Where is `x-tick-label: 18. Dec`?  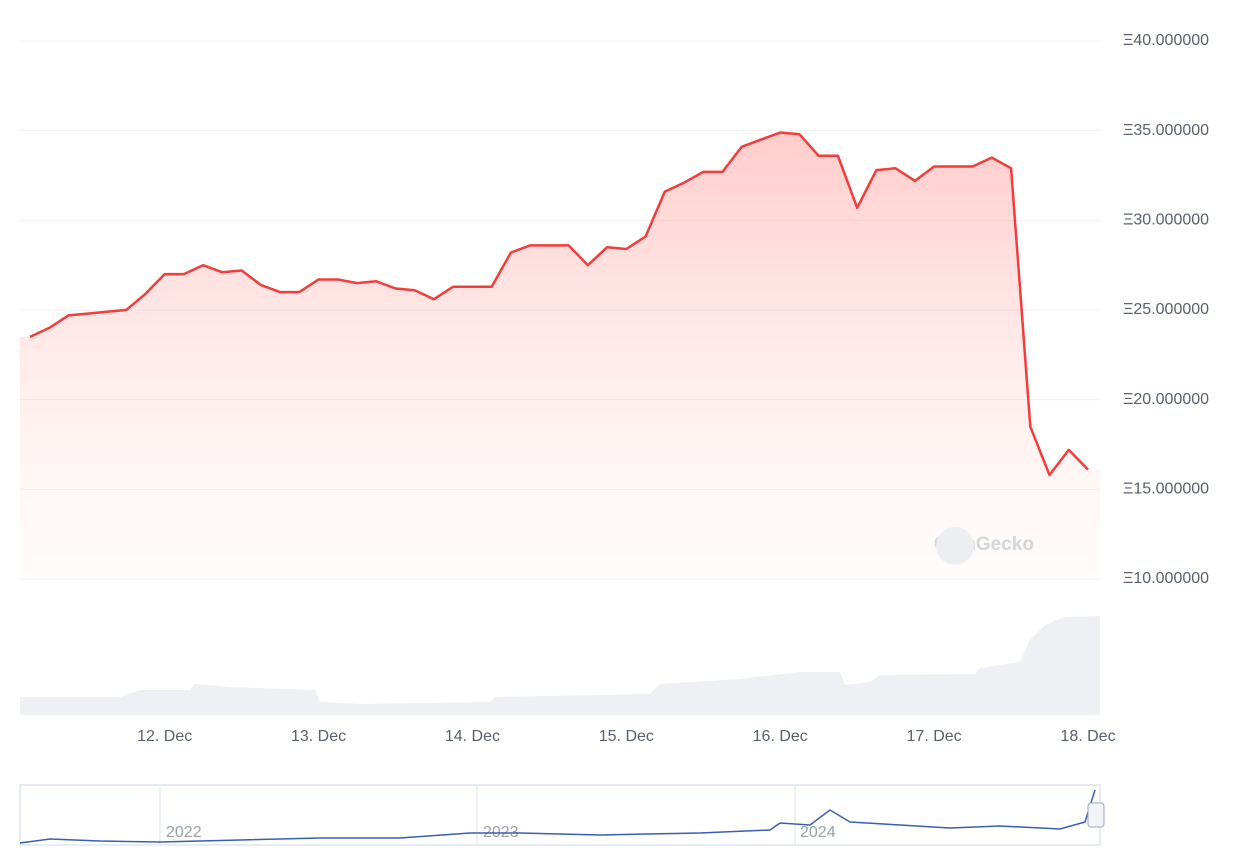 x-tick-label: 18. Dec is located at coordinates (1087, 736).